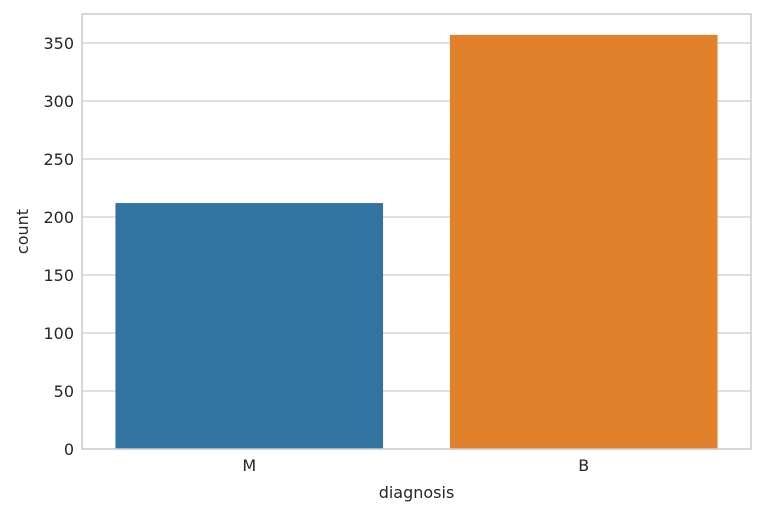  What do you see at coordinates (417, 492) in the screenshot?
I see `x-axis-label: diagnosis` at bounding box center [417, 492].